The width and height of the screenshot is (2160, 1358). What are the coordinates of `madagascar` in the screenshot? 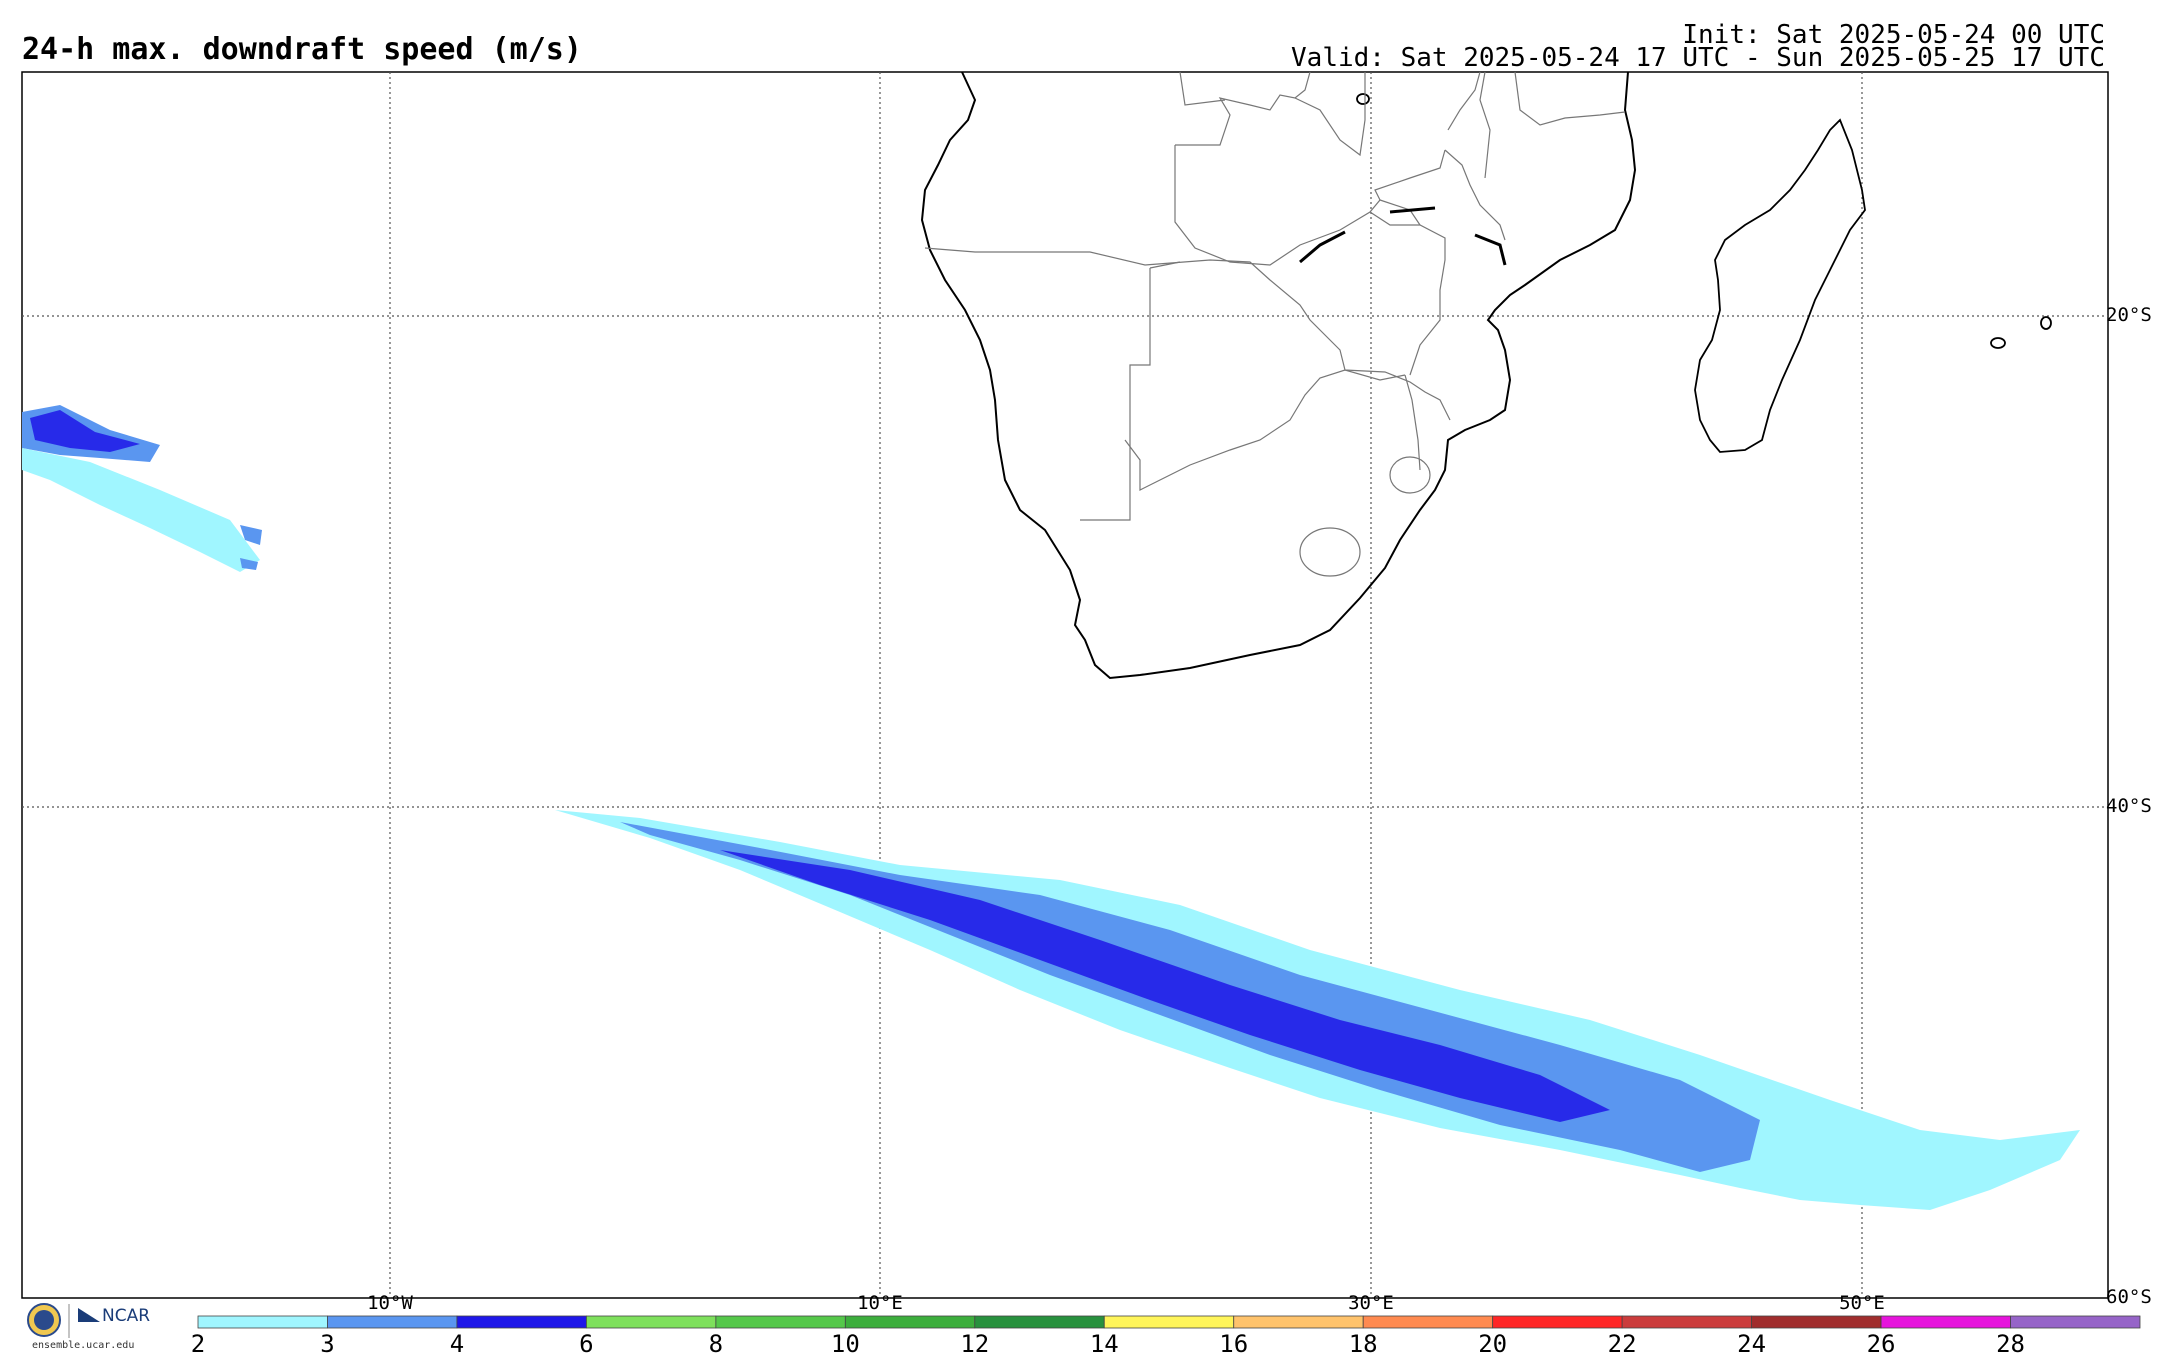 It's located at (1704, 273).